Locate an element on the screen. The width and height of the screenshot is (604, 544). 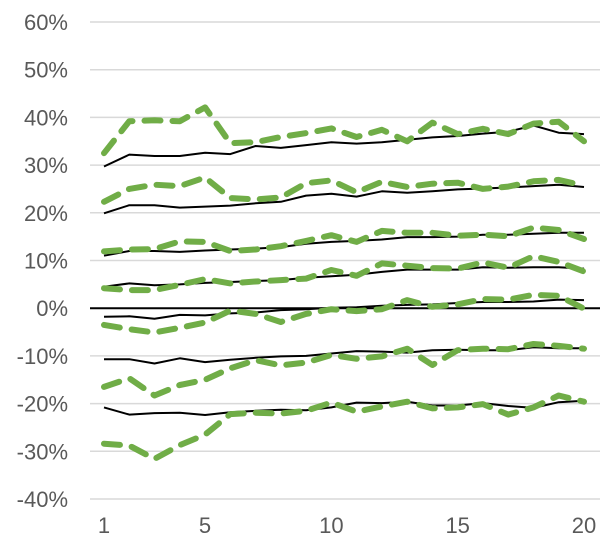
y-axis-tick-labels: -40% -30% -20% -10% 0% 10% 20% 30% 40% 50% 60% is located at coordinates (42, 261).